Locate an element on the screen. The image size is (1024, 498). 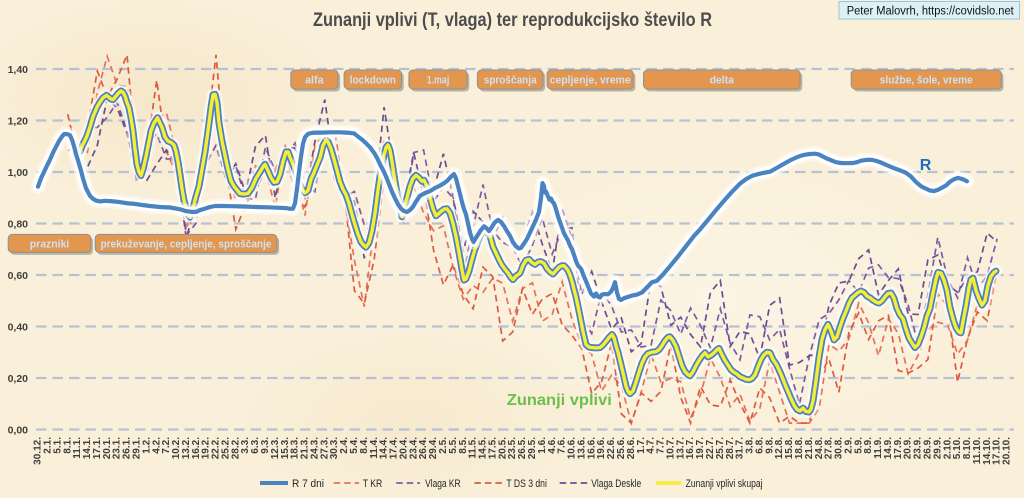
svg-text: T DS 3 dni is located at coordinates (526, 484).